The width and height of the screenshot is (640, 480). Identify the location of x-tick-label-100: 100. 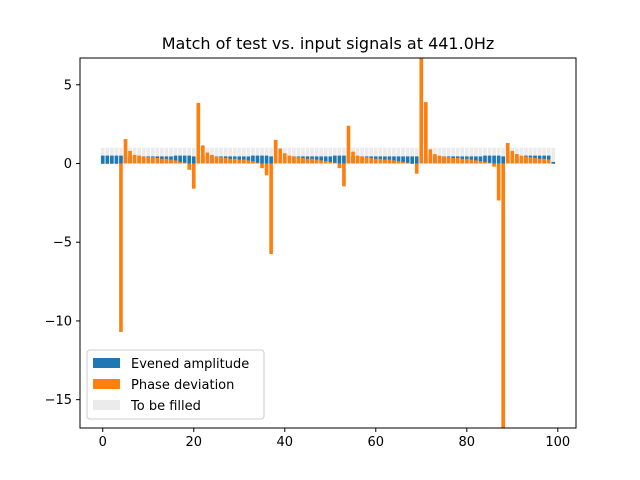
(557, 442).